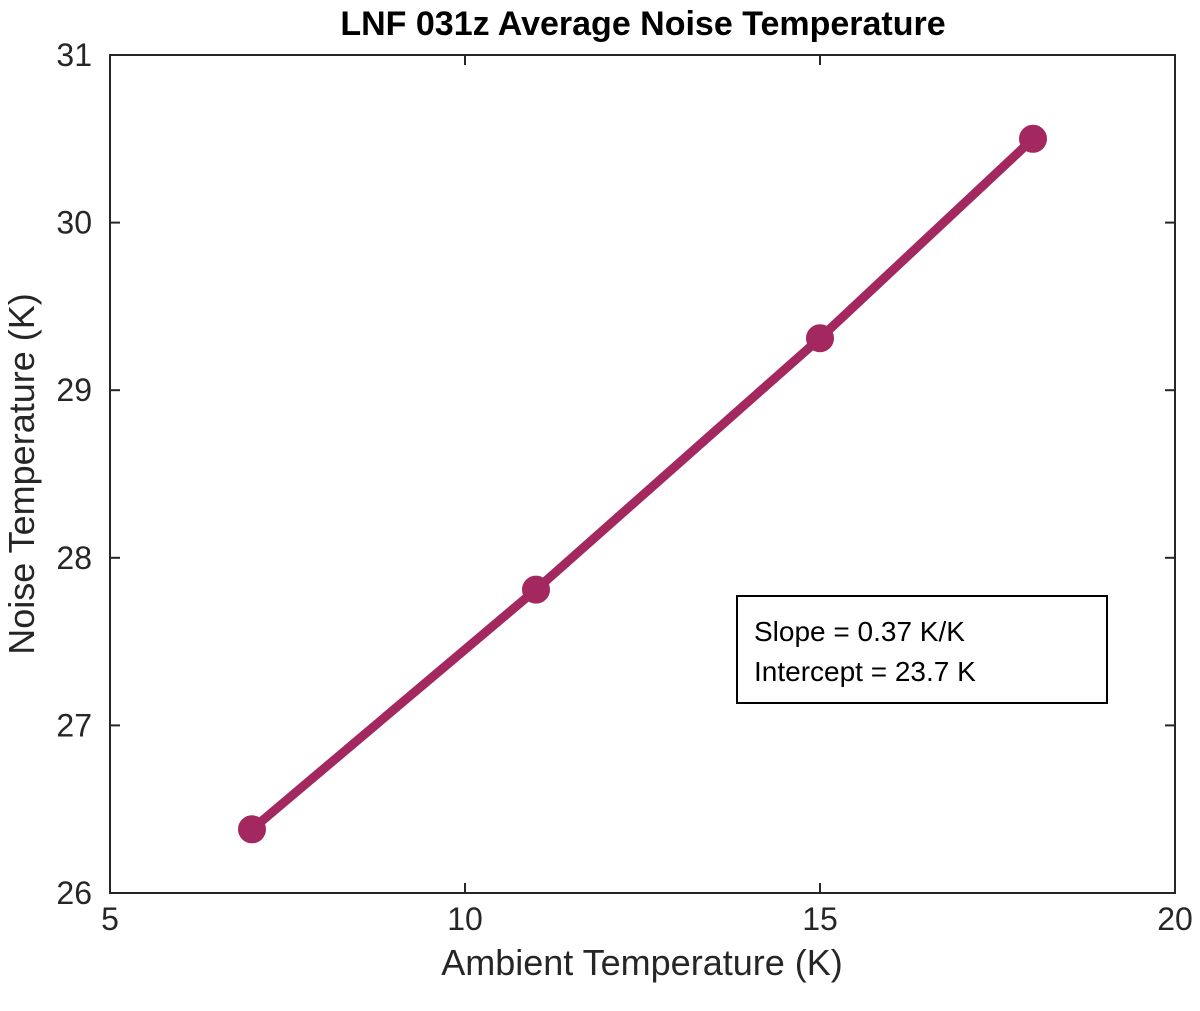  I want to click on y-tick-label: 27, so click(74, 725).